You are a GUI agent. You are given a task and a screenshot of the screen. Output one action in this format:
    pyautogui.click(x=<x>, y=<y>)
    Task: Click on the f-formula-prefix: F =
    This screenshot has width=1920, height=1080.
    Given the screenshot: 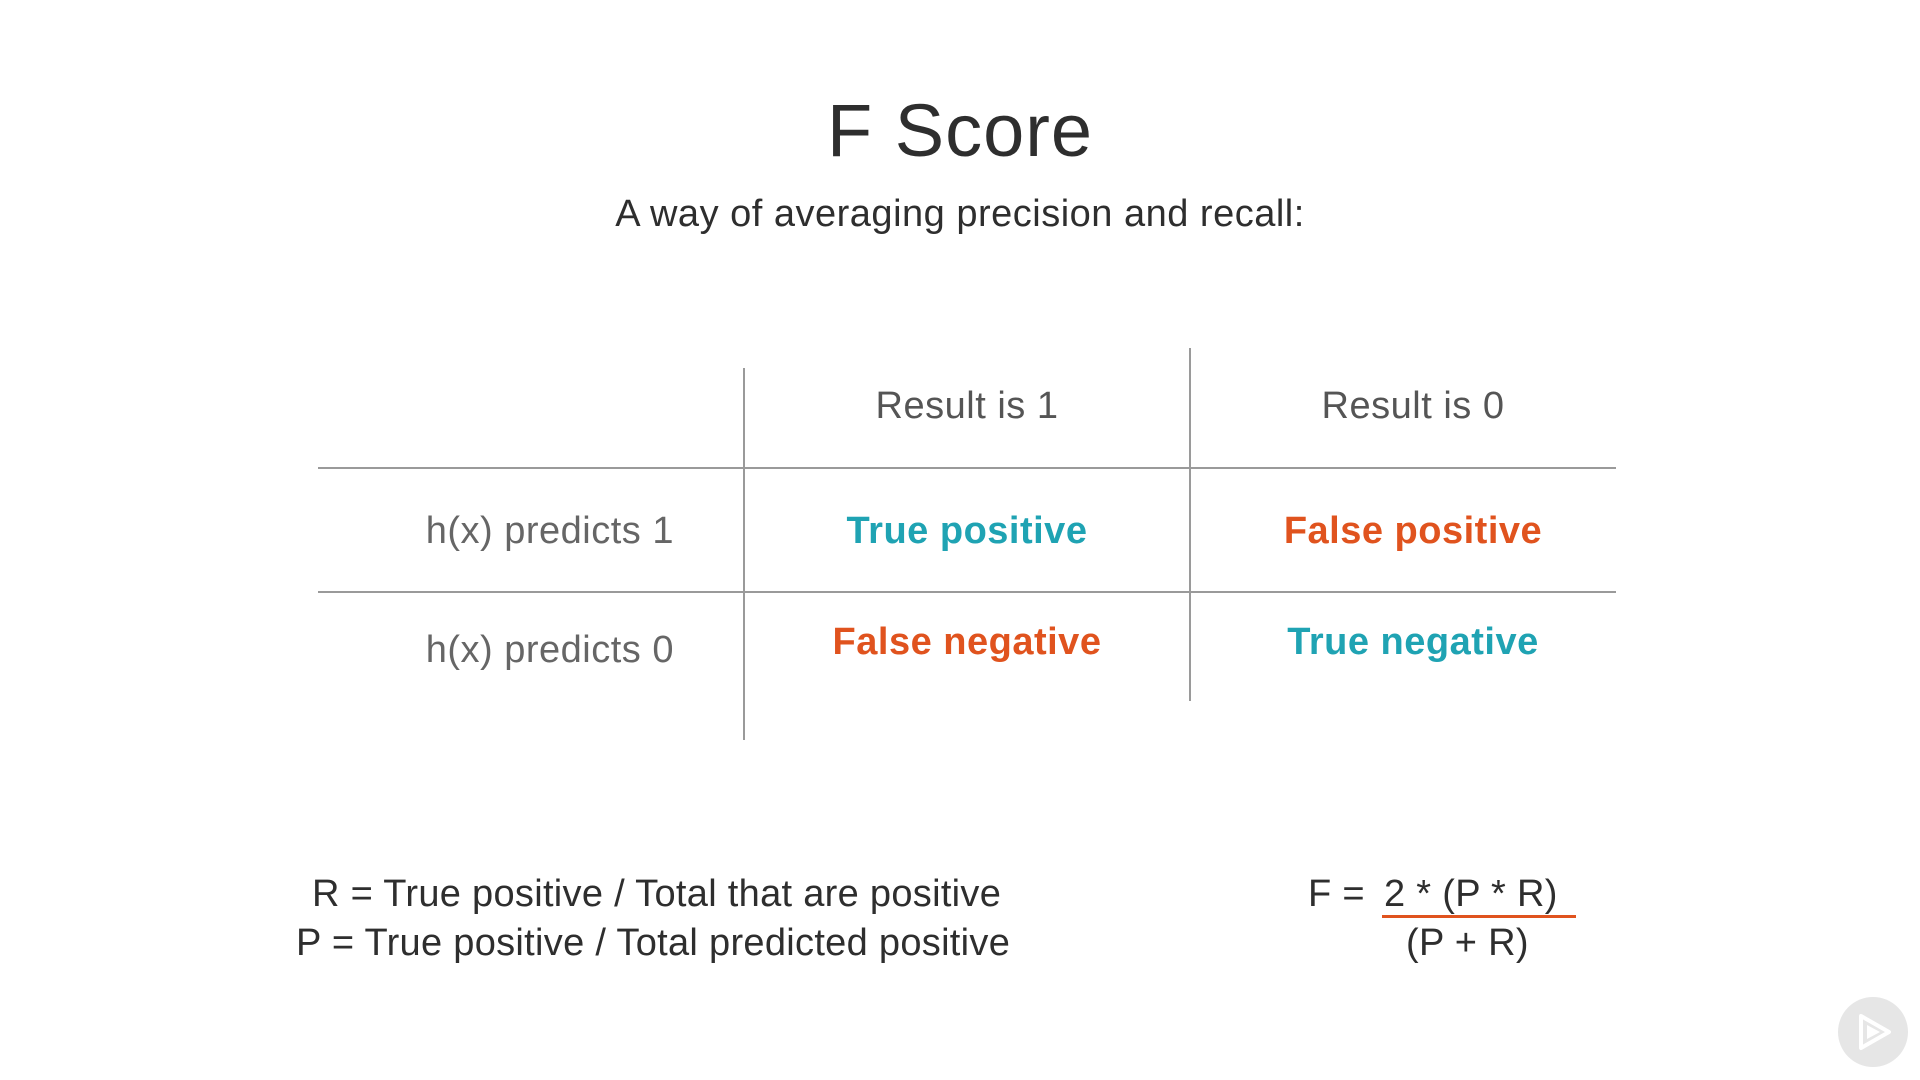 What is the action you would take?
    pyautogui.click(x=1336, y=894)
    